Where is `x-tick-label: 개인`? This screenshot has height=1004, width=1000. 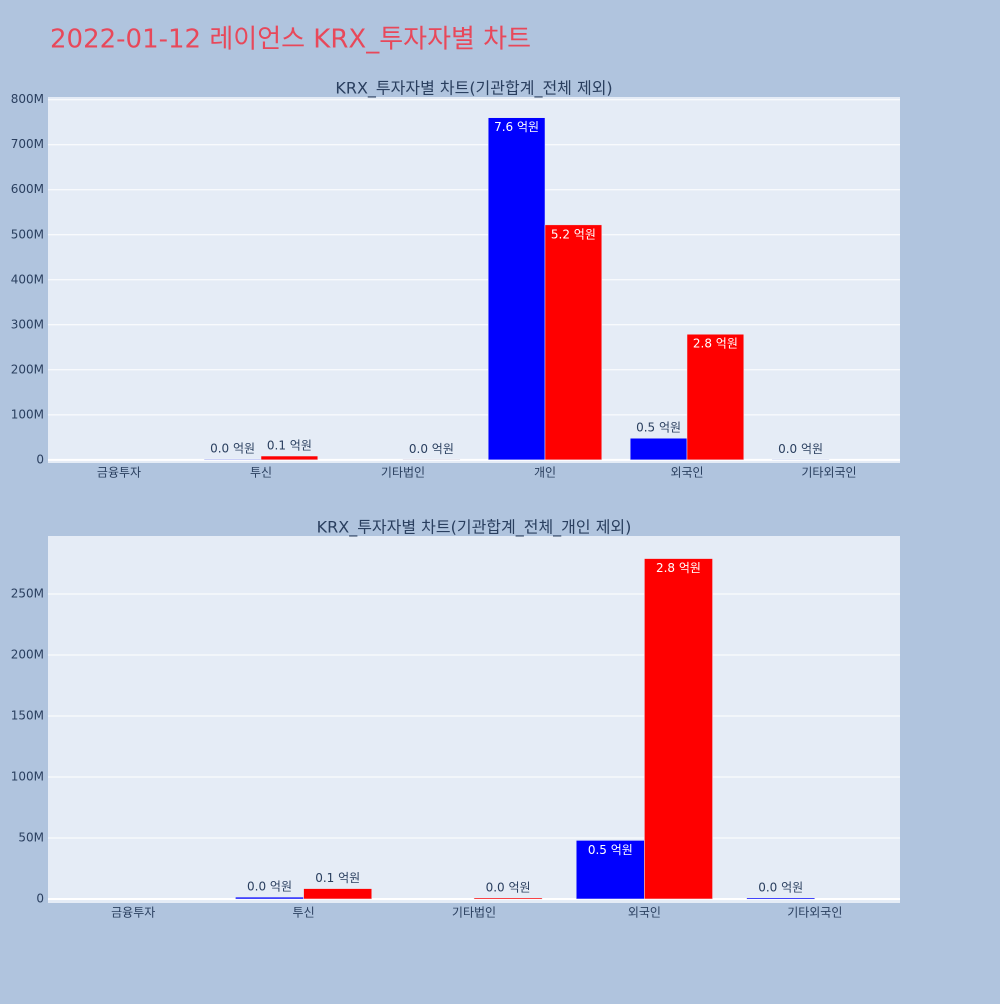 x-tick-label: 개인 is located at coordinates (545, 473).